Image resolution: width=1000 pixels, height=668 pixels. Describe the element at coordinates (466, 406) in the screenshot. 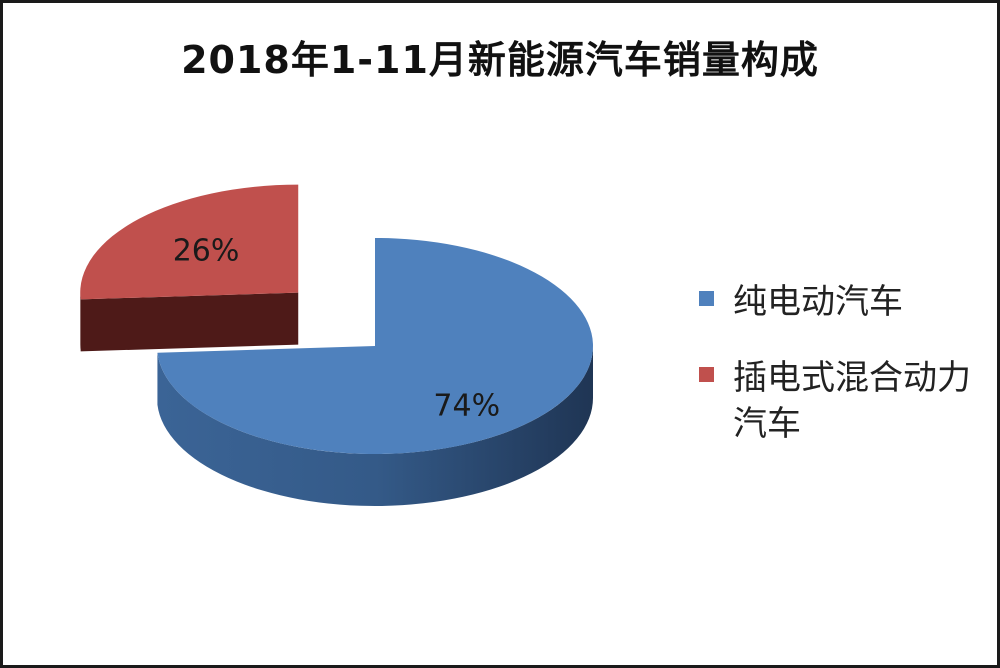

I see `data-label-0: 74%` at that location.